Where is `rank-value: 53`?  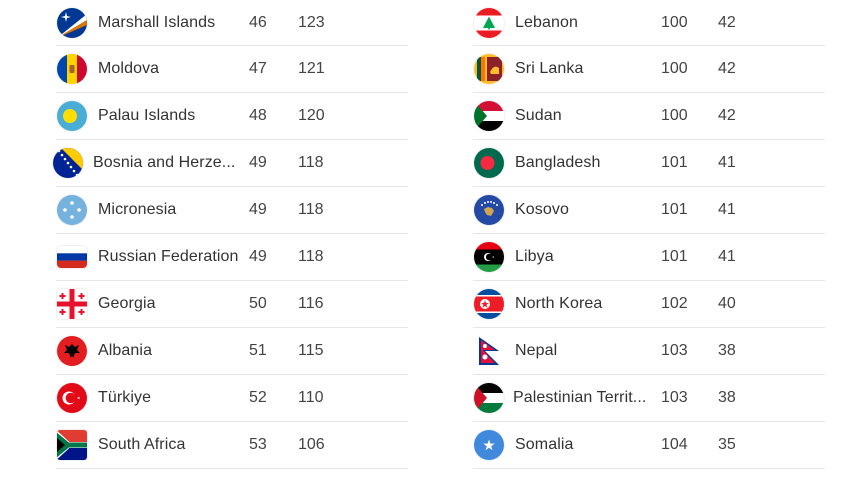 rank-value: 53 is located at coordinates (258, 444).